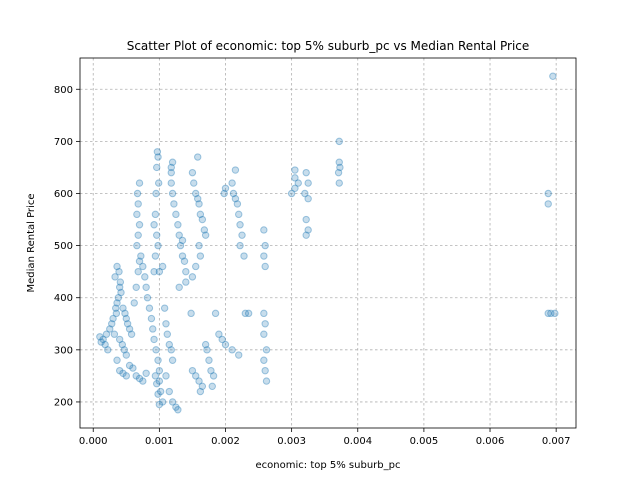 The image size is (640, 480). Describe the element at coordinates (63, 298) in the screenshot. I see `y-tick-label: 400` at that location.